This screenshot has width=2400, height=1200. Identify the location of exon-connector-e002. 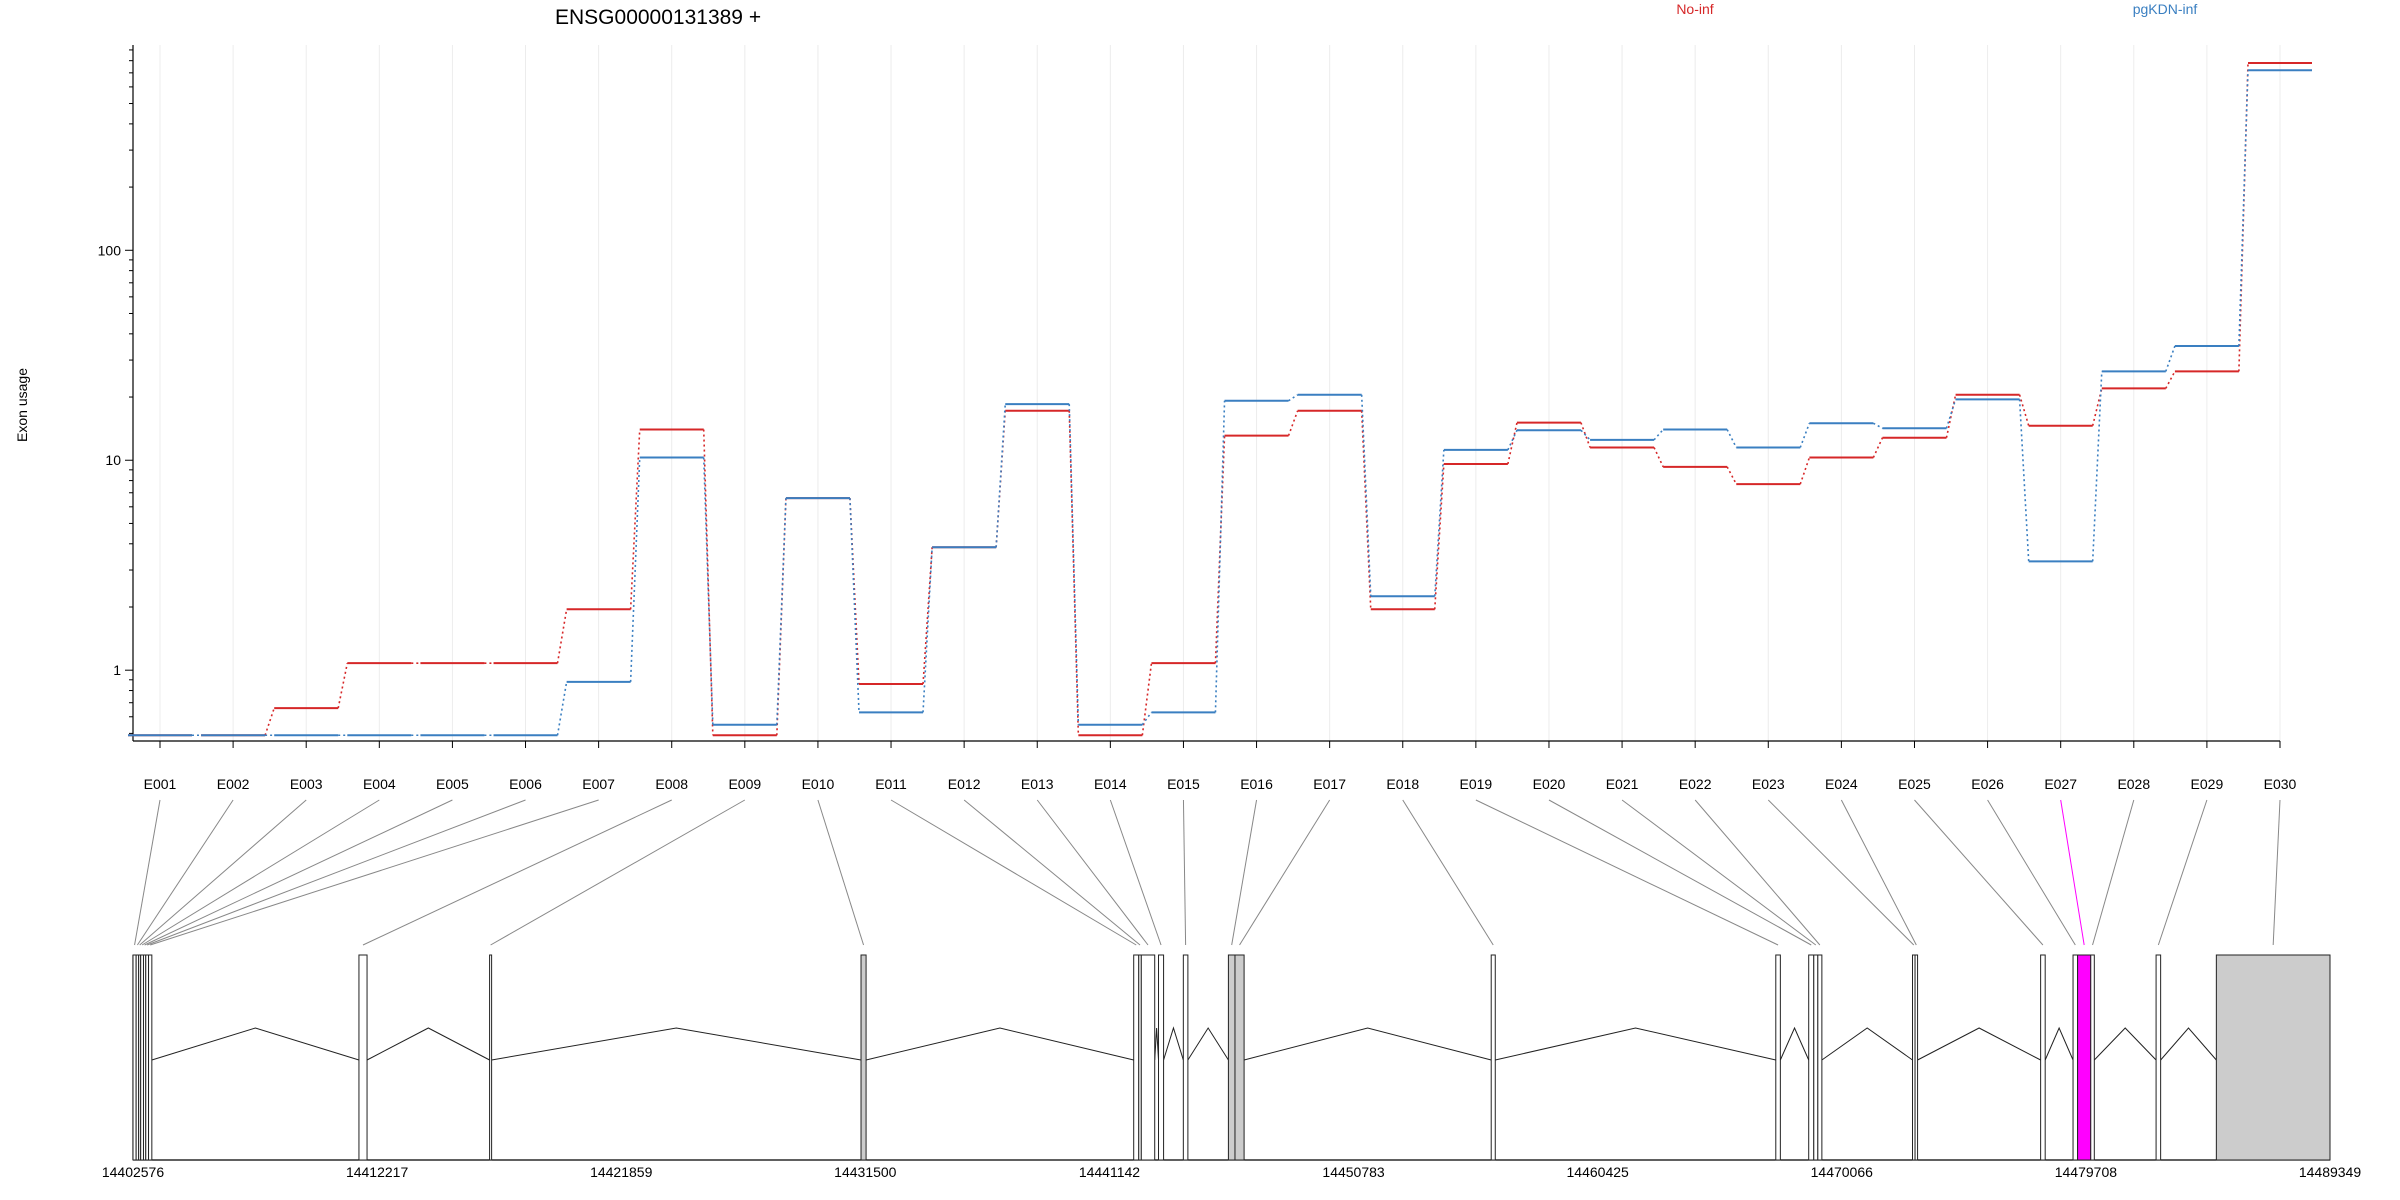
(185, 872).